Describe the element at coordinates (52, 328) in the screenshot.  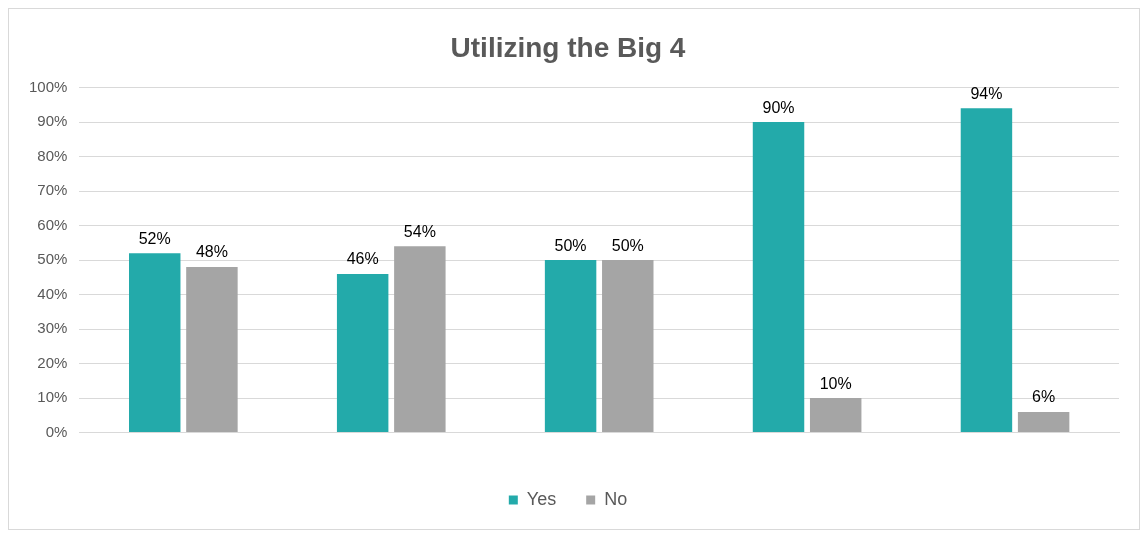
I see `y-tick-label: 30%` at that location.